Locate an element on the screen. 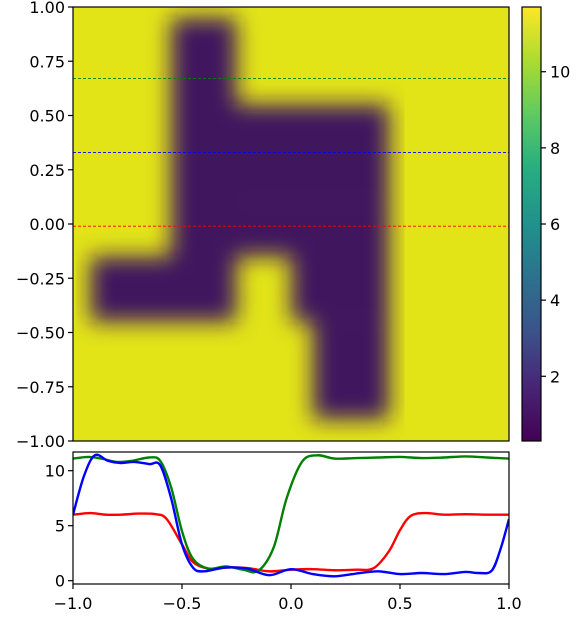  colorbar-tick-label: 2 is located at coordinates (555, 376).